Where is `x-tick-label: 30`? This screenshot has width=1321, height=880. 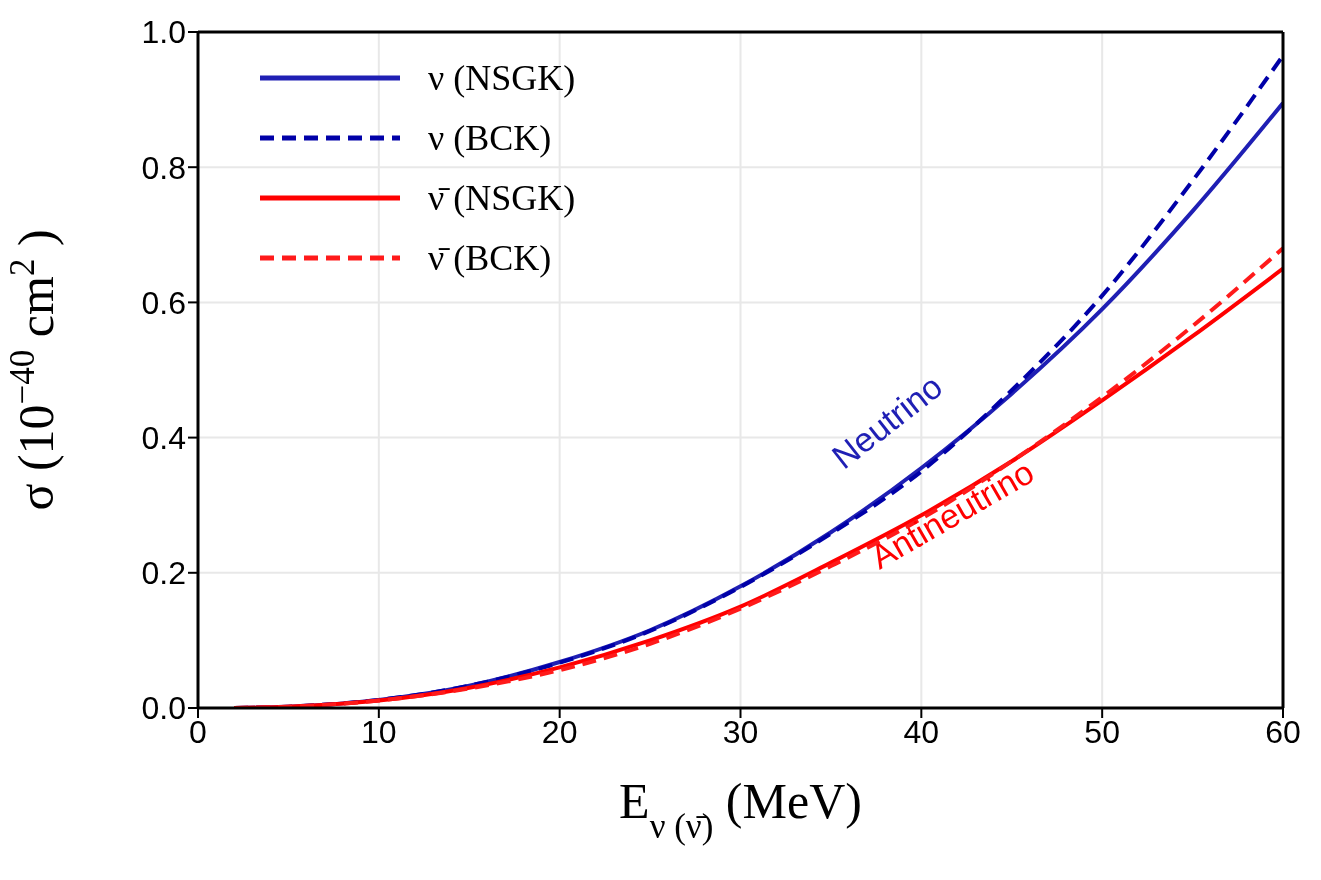 x-tick-label: 30 is located at coordinates (740, 731).